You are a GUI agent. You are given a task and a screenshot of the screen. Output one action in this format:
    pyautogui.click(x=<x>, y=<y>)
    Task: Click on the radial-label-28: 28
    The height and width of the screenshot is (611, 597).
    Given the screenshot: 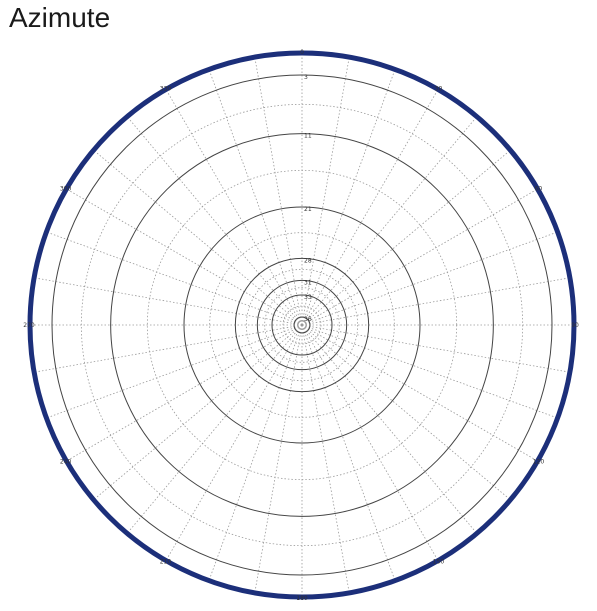 What is the action you would take?
    pyautogui.click(x=308, y=260)
    